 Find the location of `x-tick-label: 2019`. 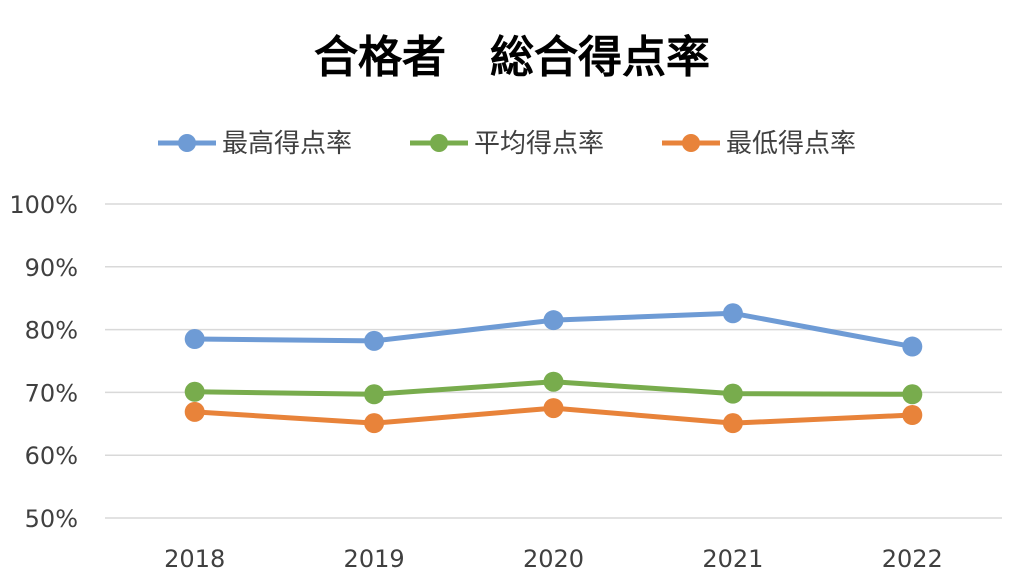

x-tick-label: 2019 is located at coordinates (374, 559).